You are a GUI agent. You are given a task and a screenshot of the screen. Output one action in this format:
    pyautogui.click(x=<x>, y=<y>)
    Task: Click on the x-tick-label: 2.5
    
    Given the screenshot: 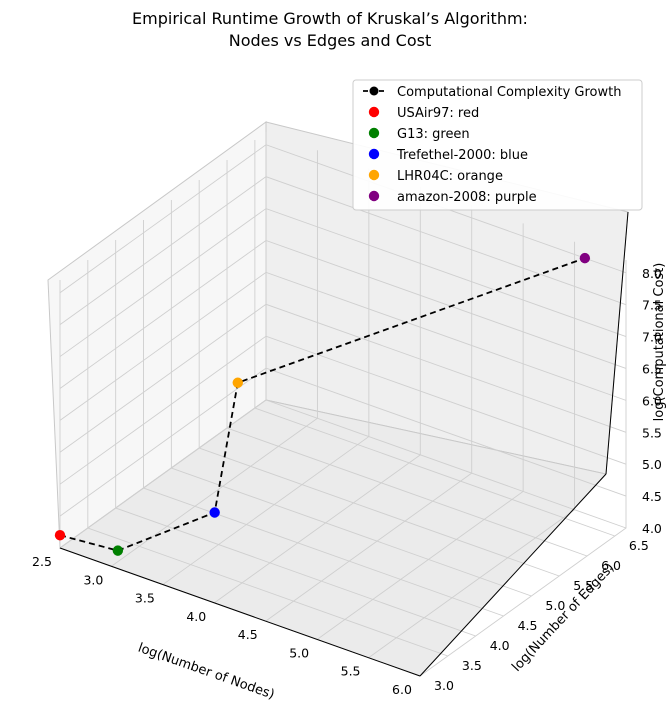 What is the action you would take?
    pyautogui.click(x=42, y=561)
    